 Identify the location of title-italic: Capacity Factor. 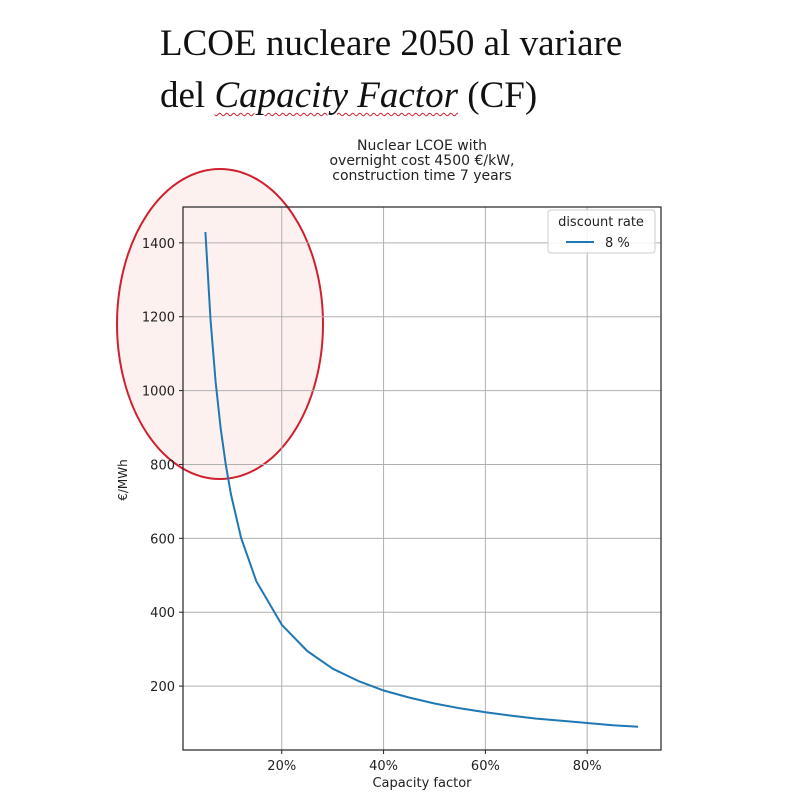
(336, 95).